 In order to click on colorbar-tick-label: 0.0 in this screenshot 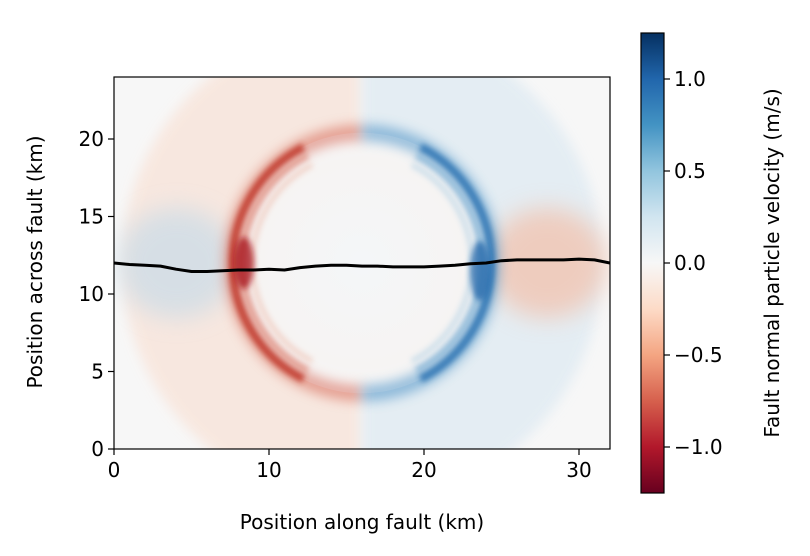, I will do `click(690, 263)`.